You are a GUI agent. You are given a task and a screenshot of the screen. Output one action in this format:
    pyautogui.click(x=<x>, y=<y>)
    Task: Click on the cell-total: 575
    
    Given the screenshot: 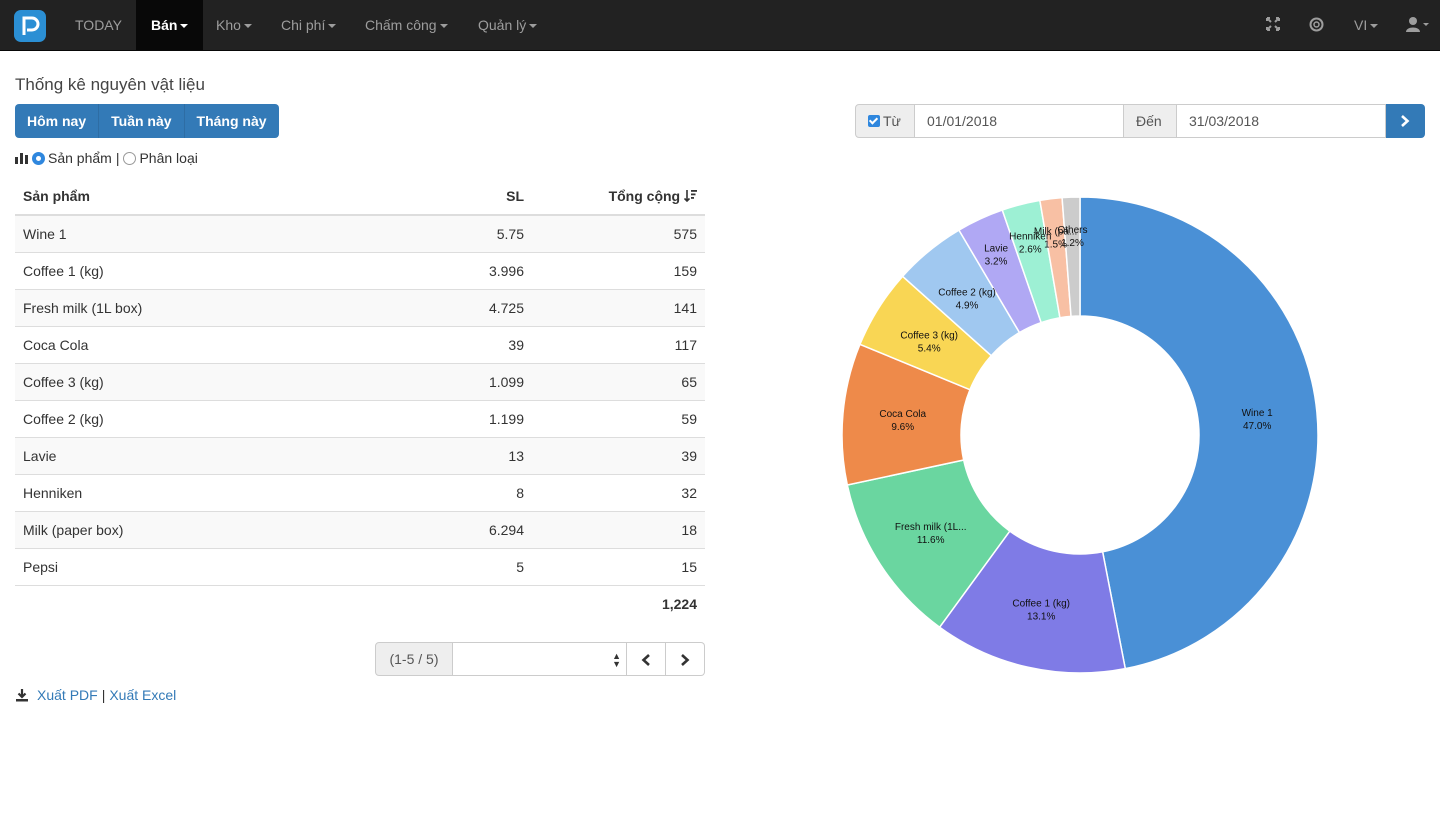 What is the action you would take?
    pyautogui.click(x=618, y=233)
    